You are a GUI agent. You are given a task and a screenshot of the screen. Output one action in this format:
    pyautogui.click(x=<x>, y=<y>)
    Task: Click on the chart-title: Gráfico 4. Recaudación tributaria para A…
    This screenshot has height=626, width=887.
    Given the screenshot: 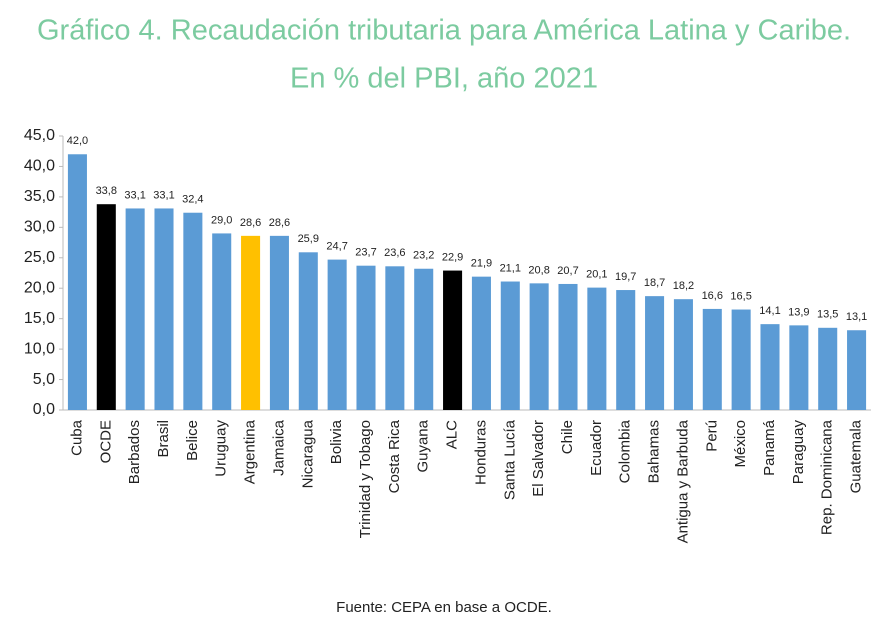 What is the action you would take?
    pyautogui.click(x=444, y=31)
    